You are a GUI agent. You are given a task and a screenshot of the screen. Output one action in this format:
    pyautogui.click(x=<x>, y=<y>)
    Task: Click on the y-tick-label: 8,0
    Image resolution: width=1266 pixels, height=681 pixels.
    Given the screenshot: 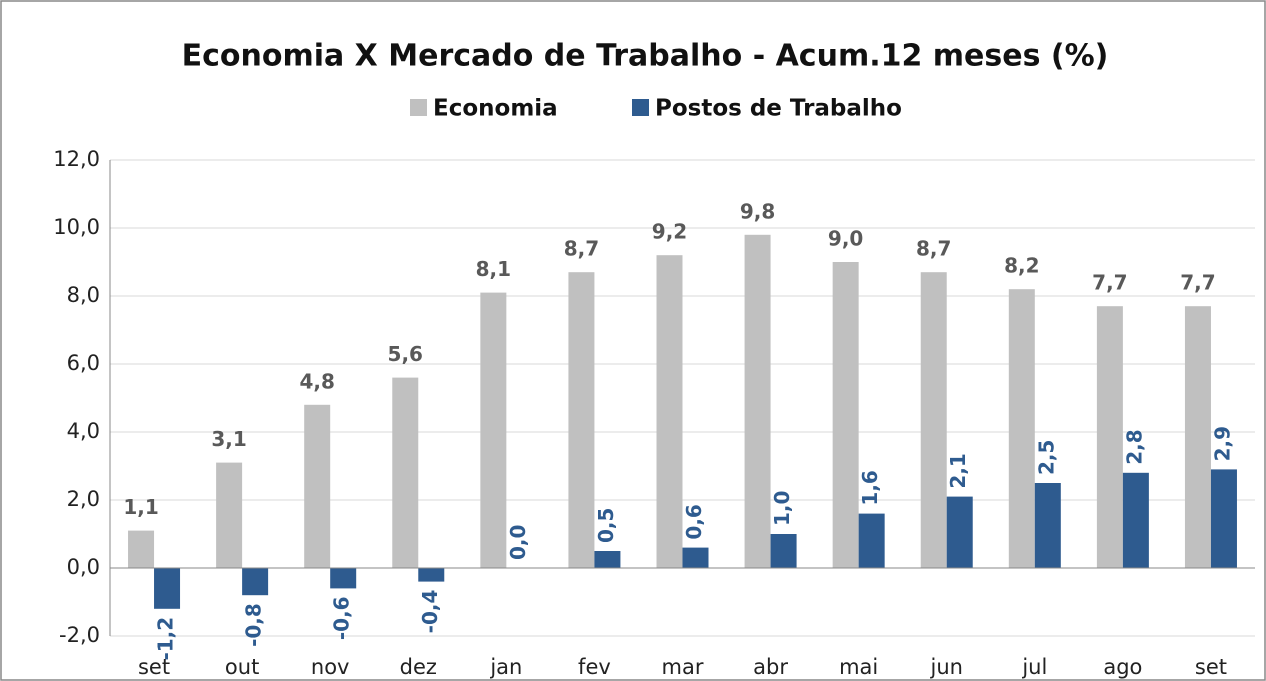 What is the action you would take?
    pyautogui.click(x=83, y=295)
    